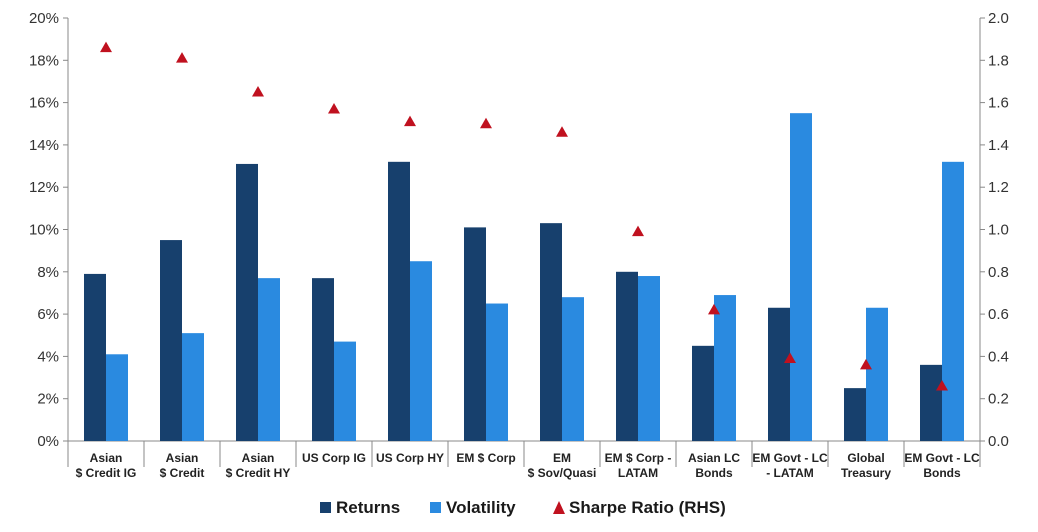 The height and width of the screenshot is (532, 1038). Describe the element at coordinates (44, 187) in the screenshot. I see `y-left-tick-label: 12%` at that location.